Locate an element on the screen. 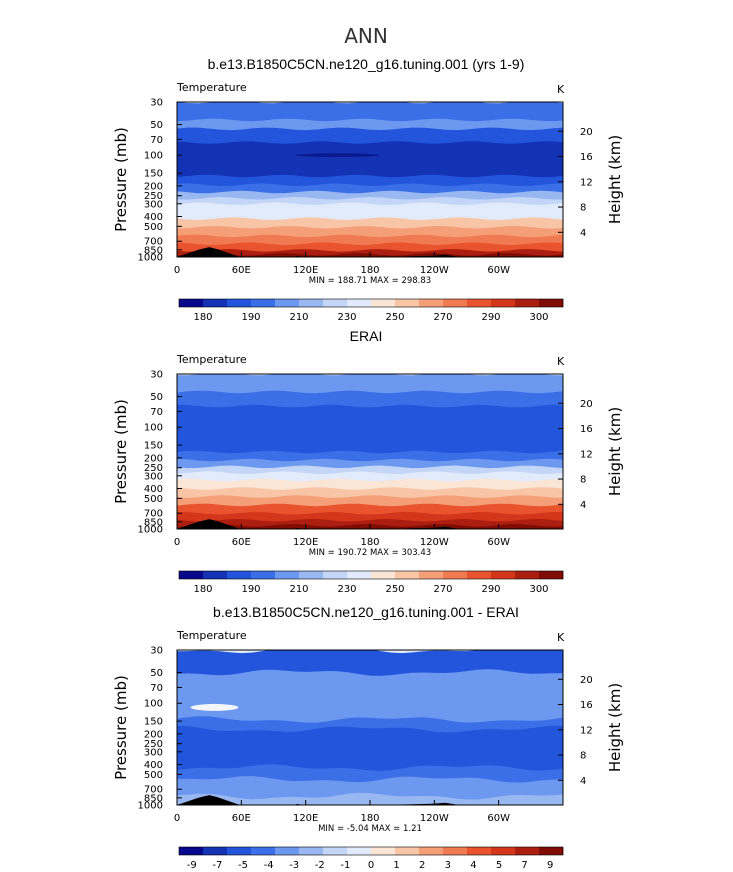 This screenshot has width=733, height=872. pressure-tick-label: 300 is located at coordinates (153, 476).